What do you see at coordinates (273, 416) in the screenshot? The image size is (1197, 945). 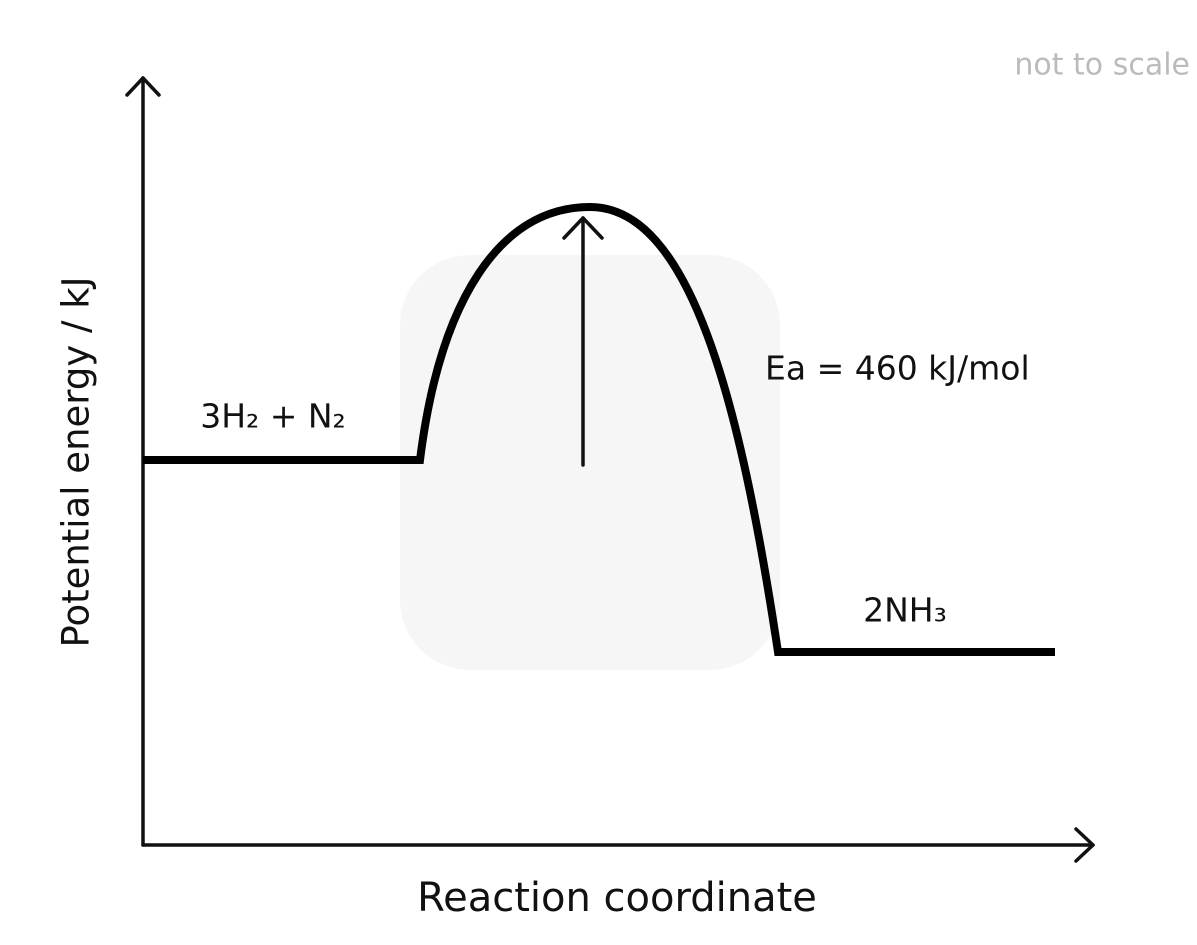 I see `reactants-label: 3H₂ + N₂` at bounding box center [273, 416].